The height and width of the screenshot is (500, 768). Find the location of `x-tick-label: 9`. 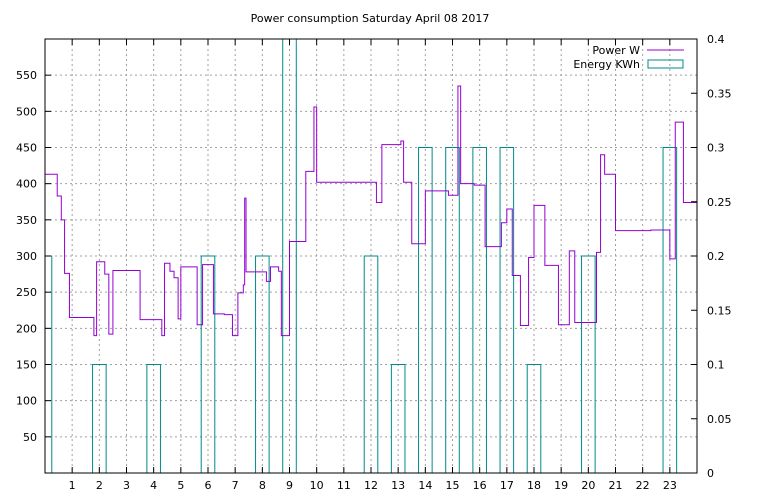

x-tick-label: 9 is located at coordinates (289, 485).